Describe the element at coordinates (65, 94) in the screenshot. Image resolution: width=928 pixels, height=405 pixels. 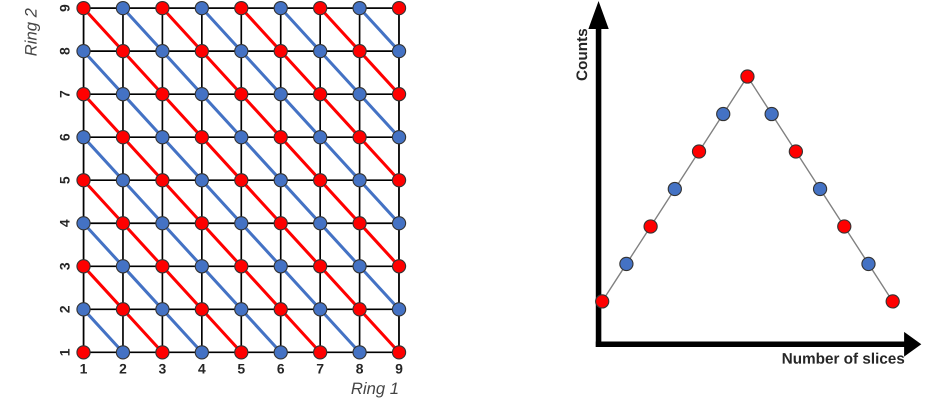
I see `y-tick-label: 7` at that location.